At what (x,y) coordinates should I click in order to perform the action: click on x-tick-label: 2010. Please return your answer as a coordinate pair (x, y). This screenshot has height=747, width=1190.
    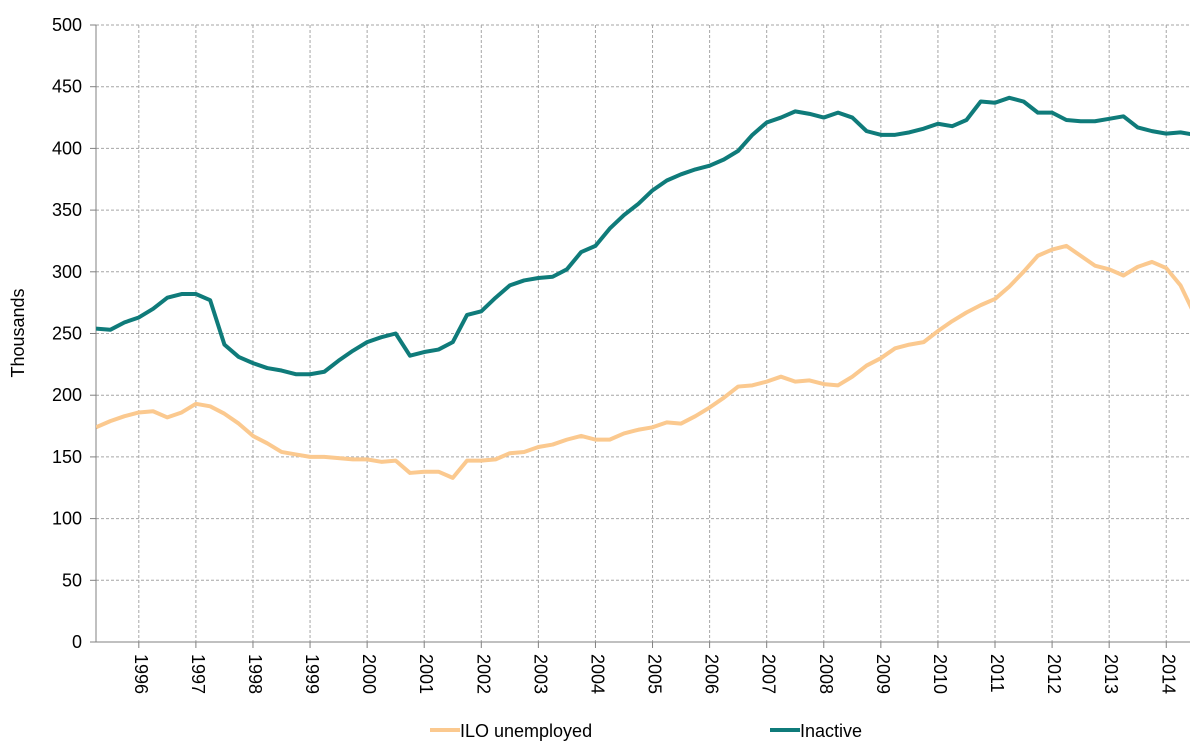
    Looking at the image, I should click on (940, 674).